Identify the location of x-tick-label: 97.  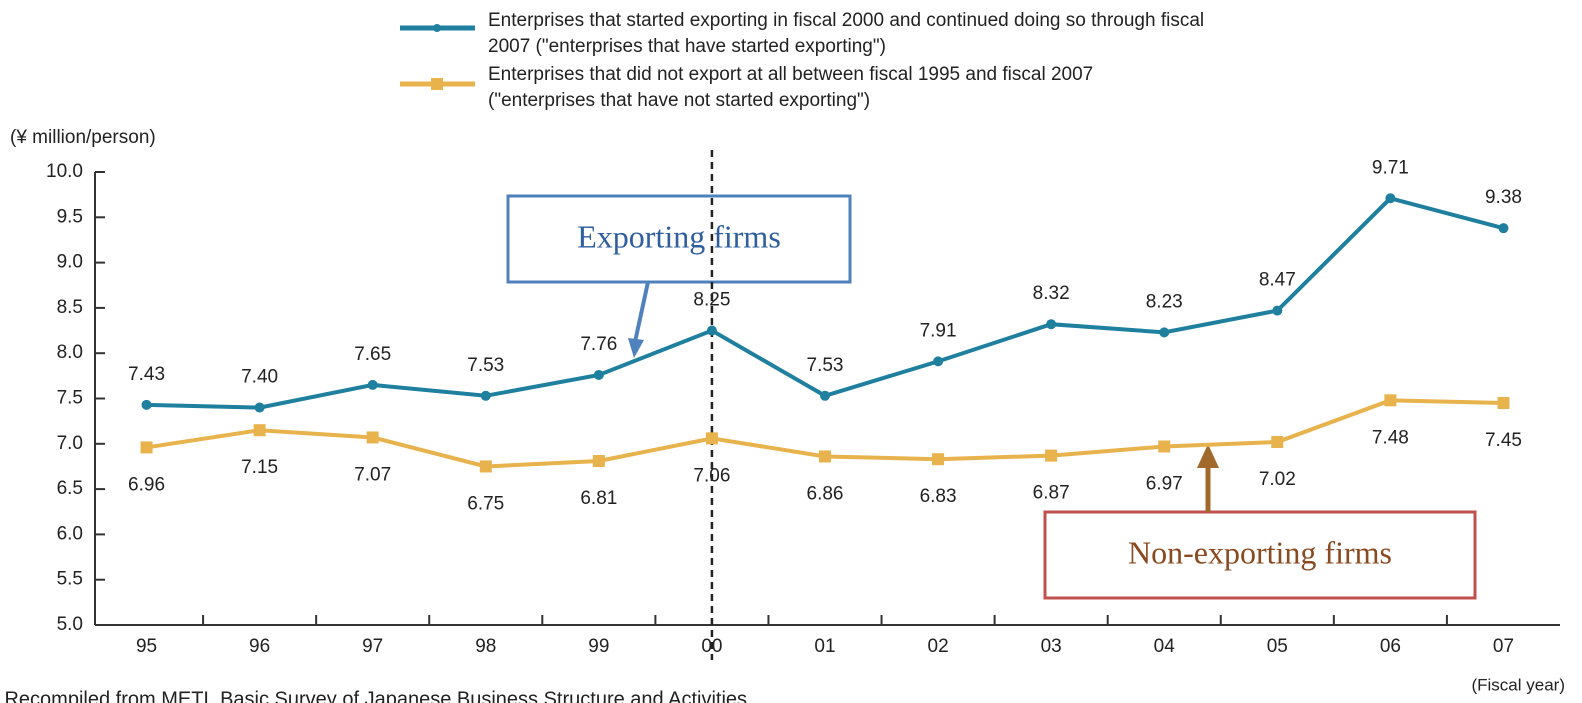
(372, 646).